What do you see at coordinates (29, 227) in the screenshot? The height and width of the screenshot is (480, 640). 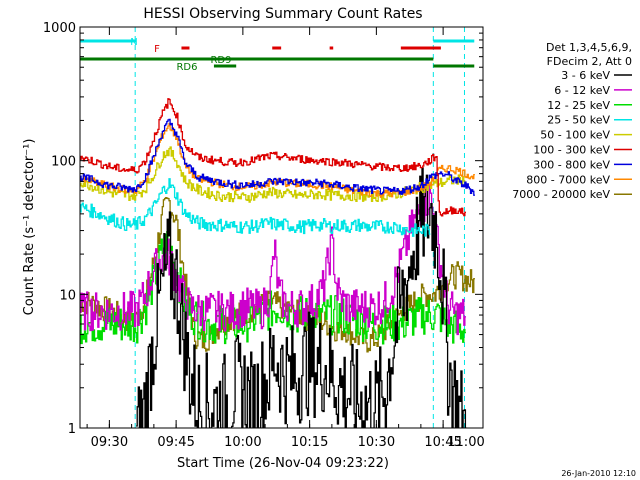 I see `y-axis-label: Count Rate (s⁻¹ detector⁻¹)` at bounding box center [29, 227].